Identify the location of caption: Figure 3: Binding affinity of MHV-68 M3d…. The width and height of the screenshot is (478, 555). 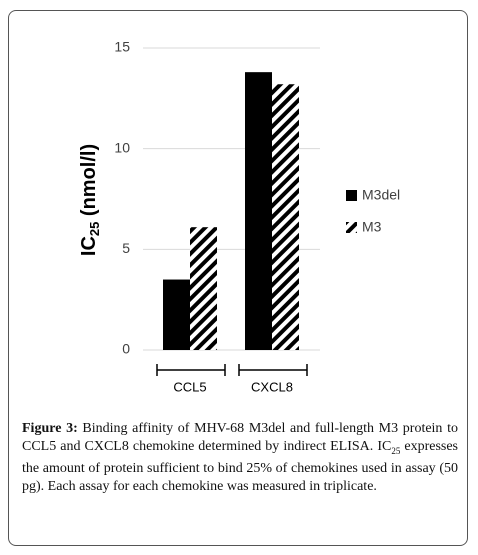
(240, 458).